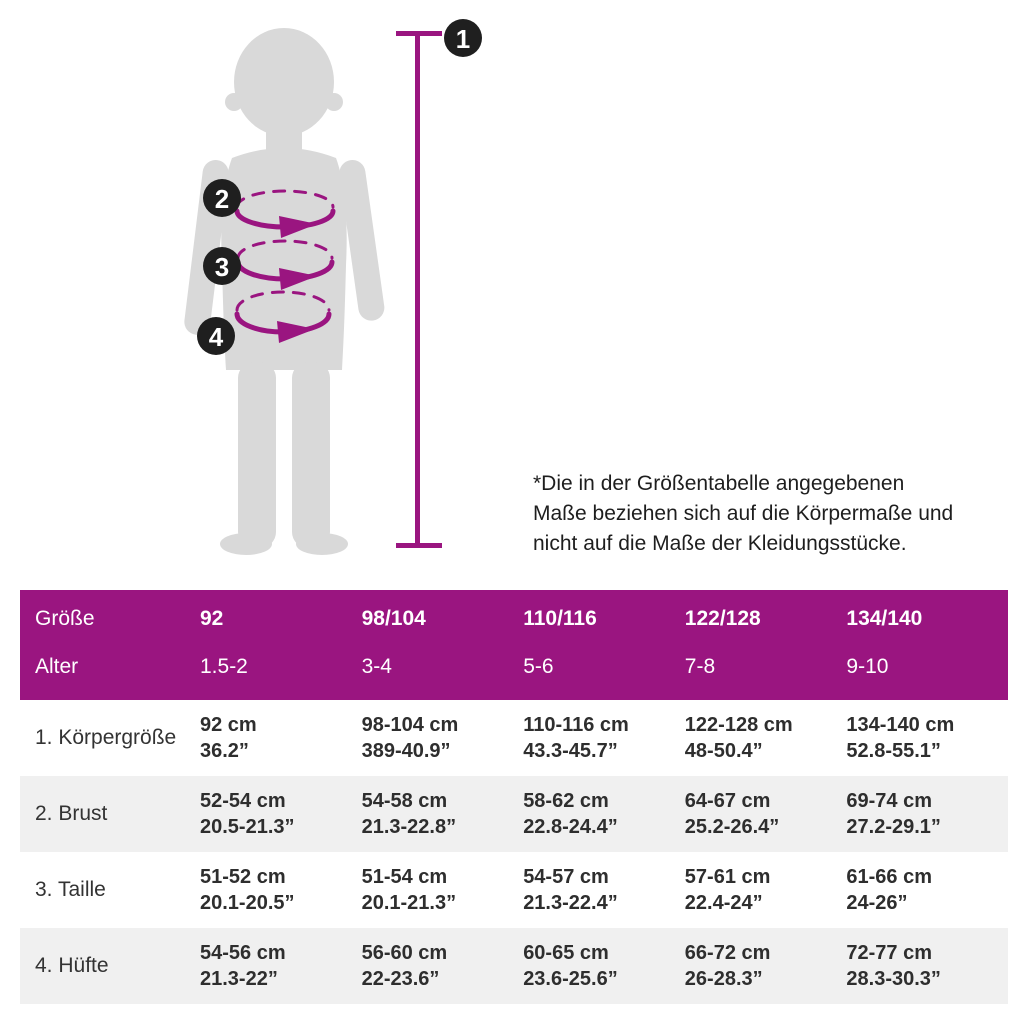  Describe the element at coordinates (339, 187) in the screenshot. I see `measure-badges: 1 2 3 4` at that location.